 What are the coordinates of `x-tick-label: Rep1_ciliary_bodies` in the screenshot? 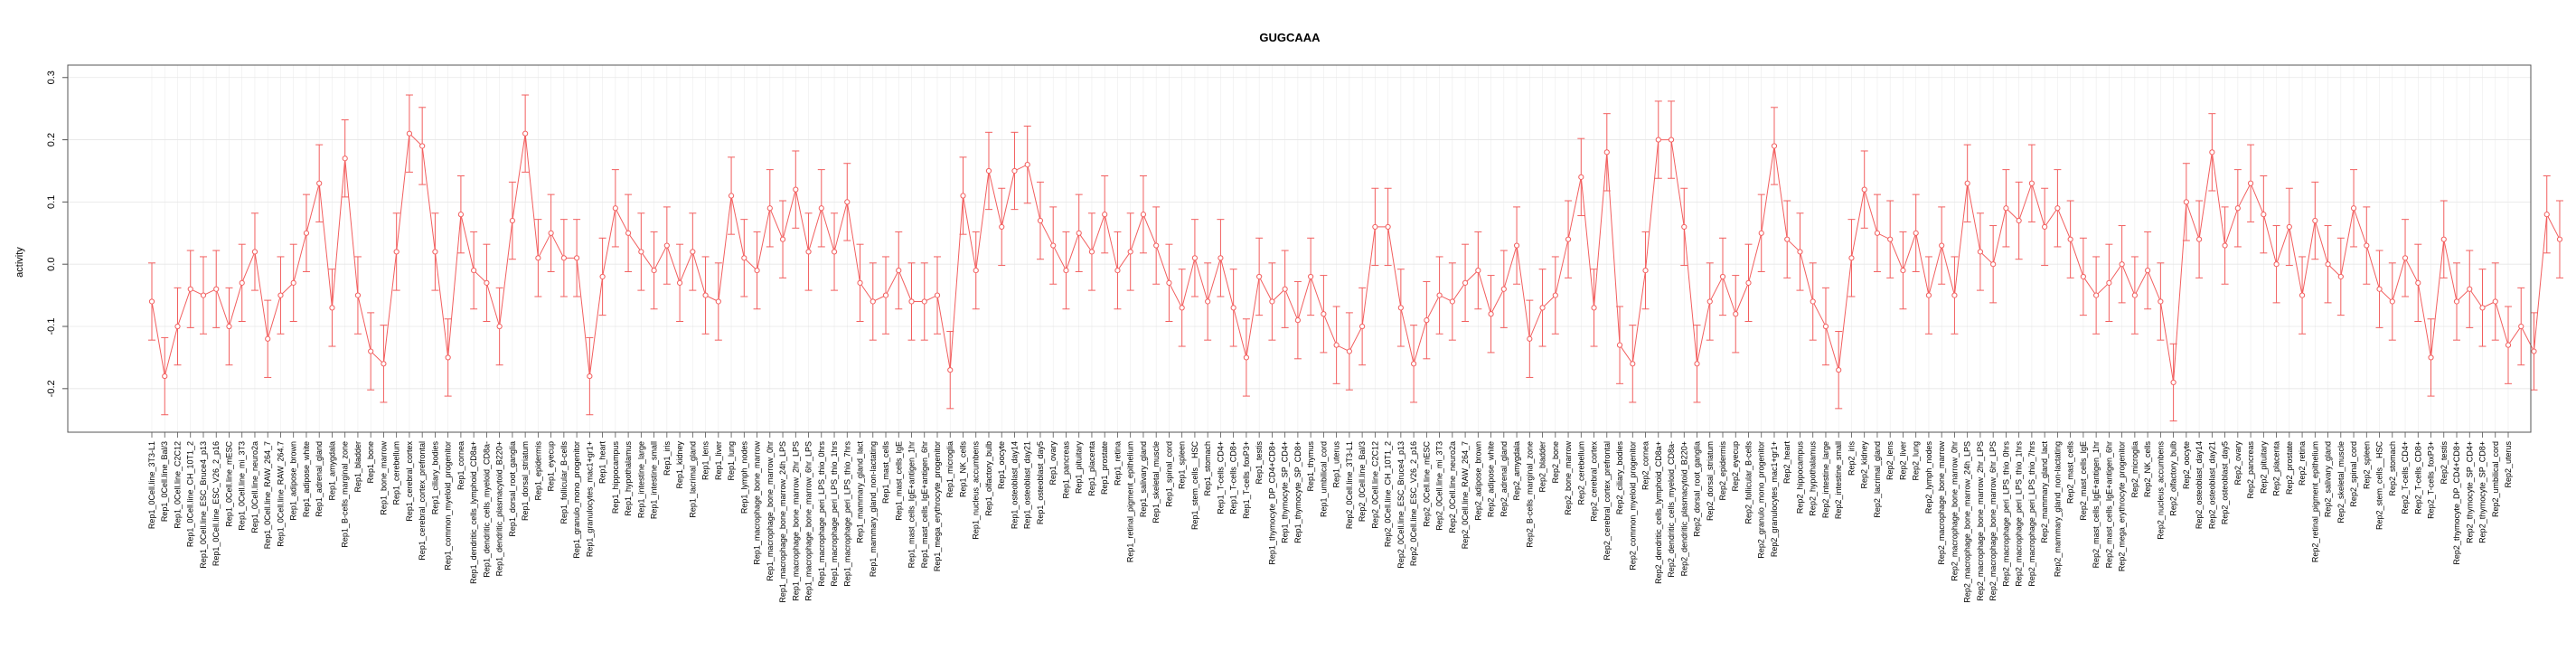 It's located at (434, 478).